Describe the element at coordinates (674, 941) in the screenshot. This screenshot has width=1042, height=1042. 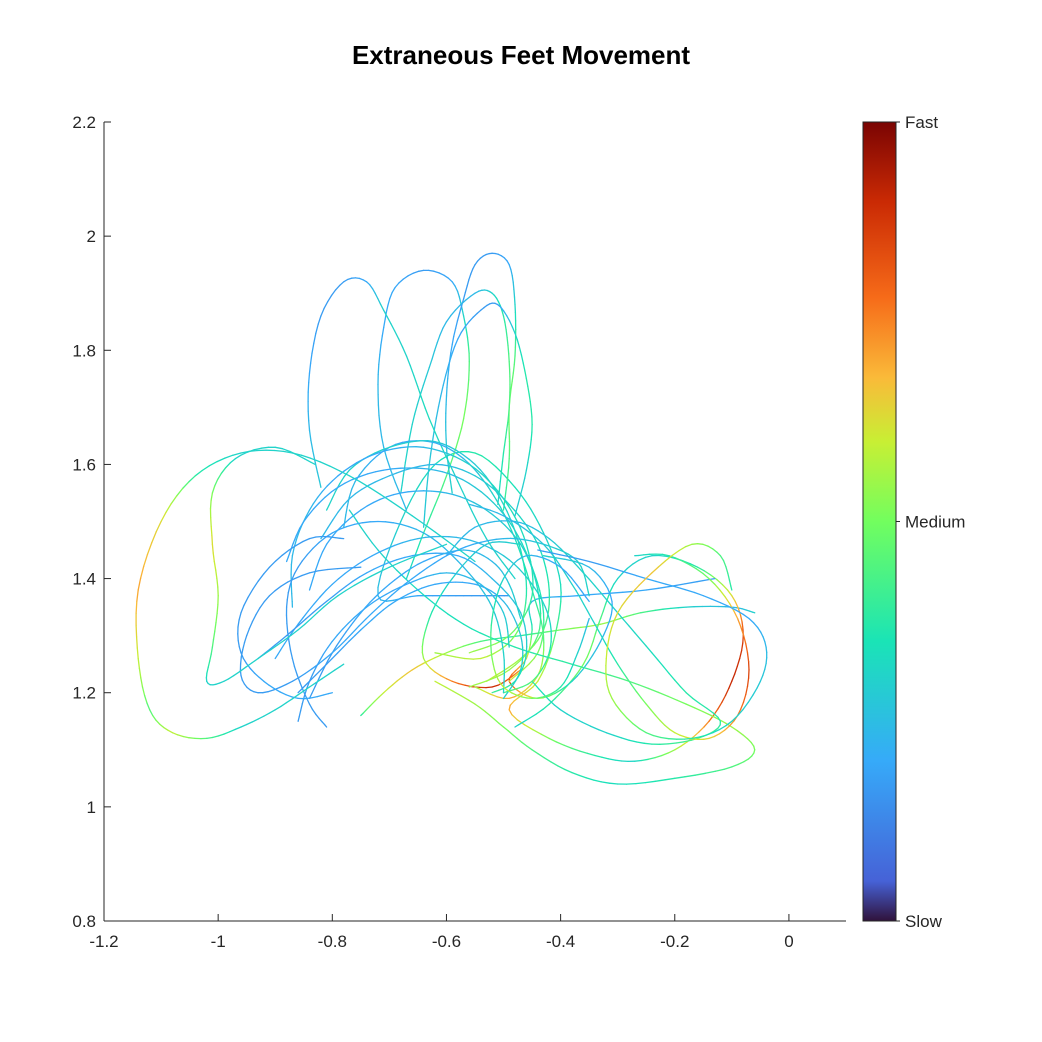
I see `x-tick-label: -0.2` at that location.